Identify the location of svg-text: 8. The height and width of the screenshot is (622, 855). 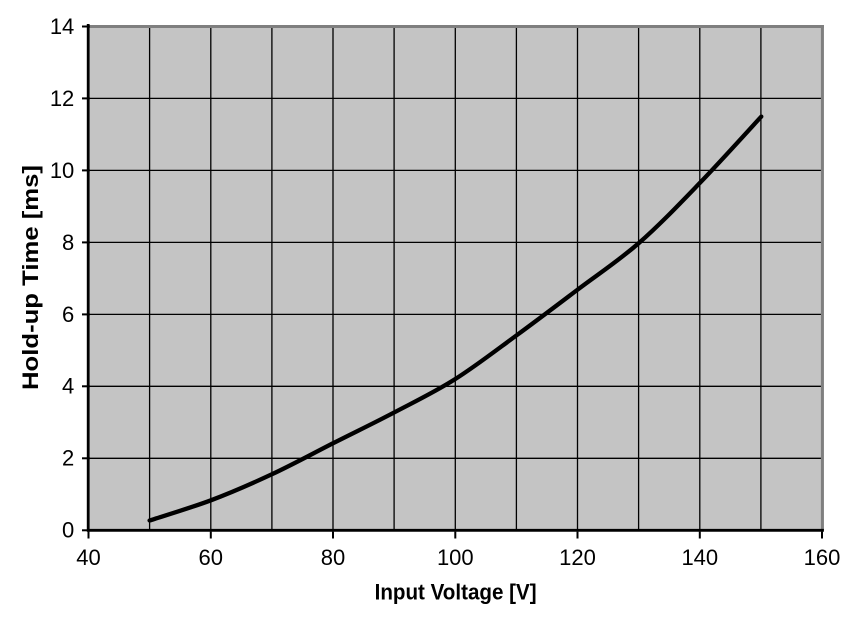
(68, 242).